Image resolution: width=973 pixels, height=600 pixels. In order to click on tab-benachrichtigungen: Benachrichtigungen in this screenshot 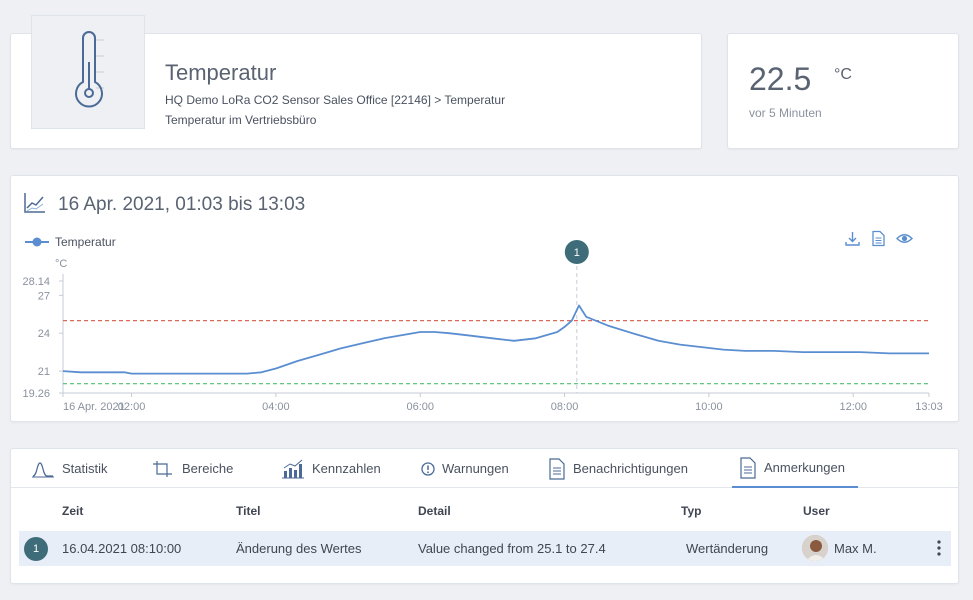, I will do `click(618, 468)`.